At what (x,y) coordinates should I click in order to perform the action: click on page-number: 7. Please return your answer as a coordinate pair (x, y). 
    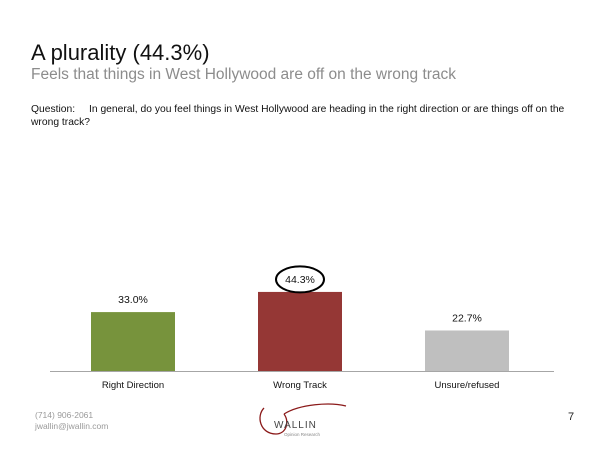
    Looking at the image, I should click on (571, 417).